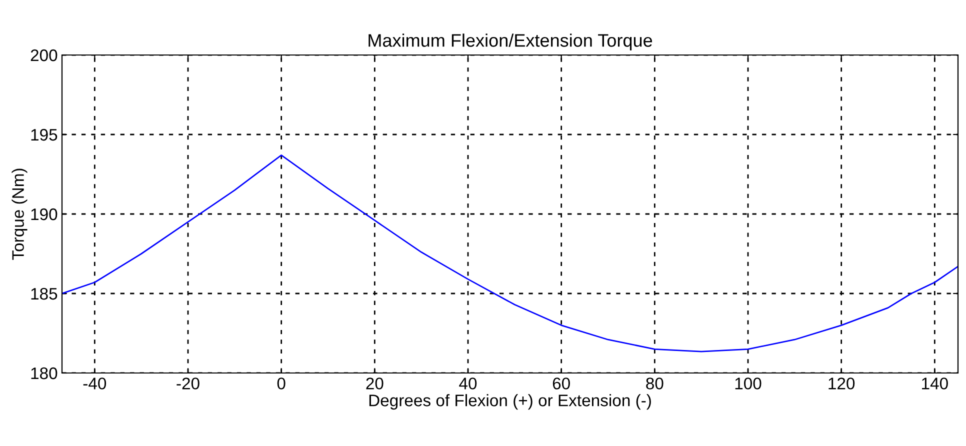  I want to click on x-tick-label: 20, so click(375, 384).